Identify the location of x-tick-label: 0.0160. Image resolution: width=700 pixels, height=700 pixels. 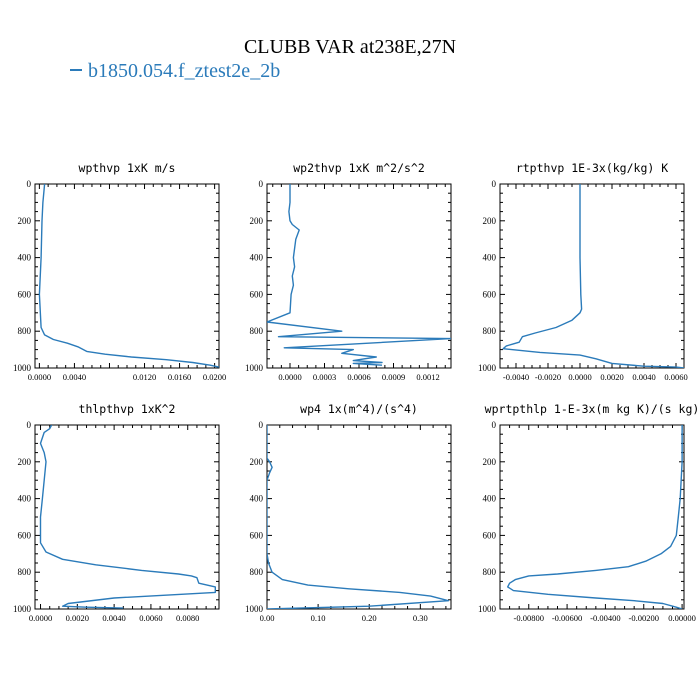
(179, 377).